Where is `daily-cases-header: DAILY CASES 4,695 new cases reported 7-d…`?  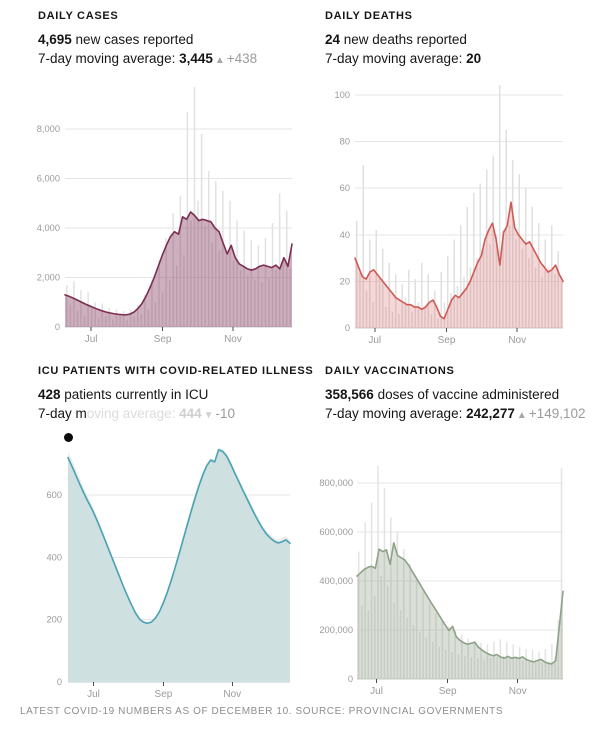 daily-cases-header: DAILY CASES 4,695 new cases reported 7-d… is located at coordinates (147, 40).